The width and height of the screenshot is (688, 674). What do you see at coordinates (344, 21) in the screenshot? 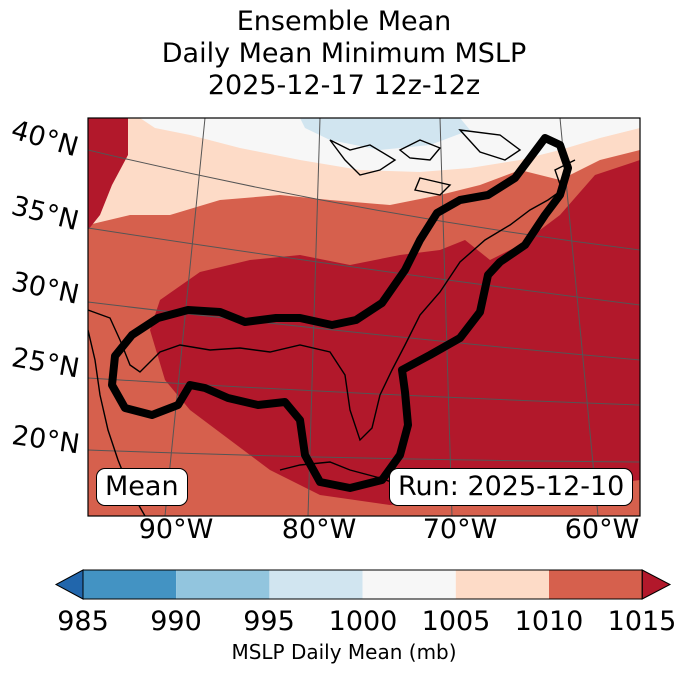
I see `title-line-1: Ensemble Mean` at bounding box center [344, 21].